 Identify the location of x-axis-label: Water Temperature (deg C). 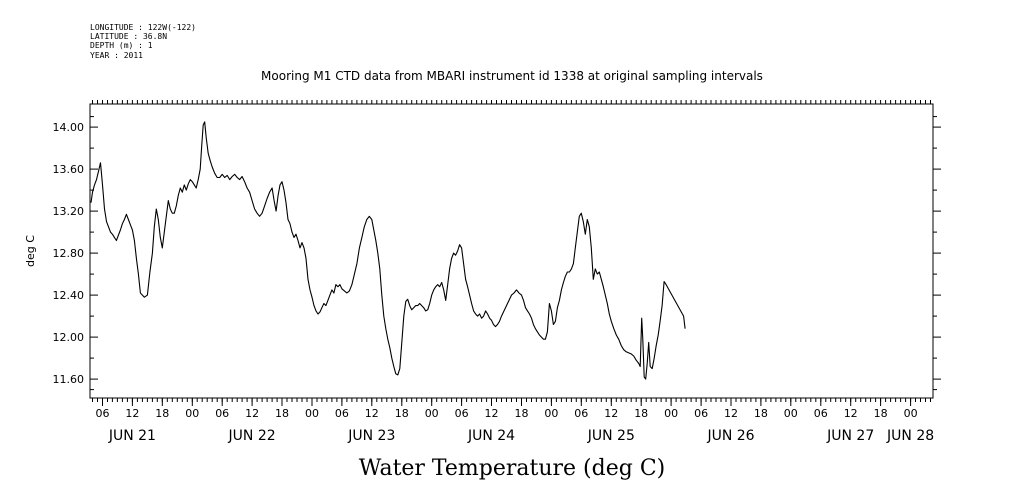
(512, 468).